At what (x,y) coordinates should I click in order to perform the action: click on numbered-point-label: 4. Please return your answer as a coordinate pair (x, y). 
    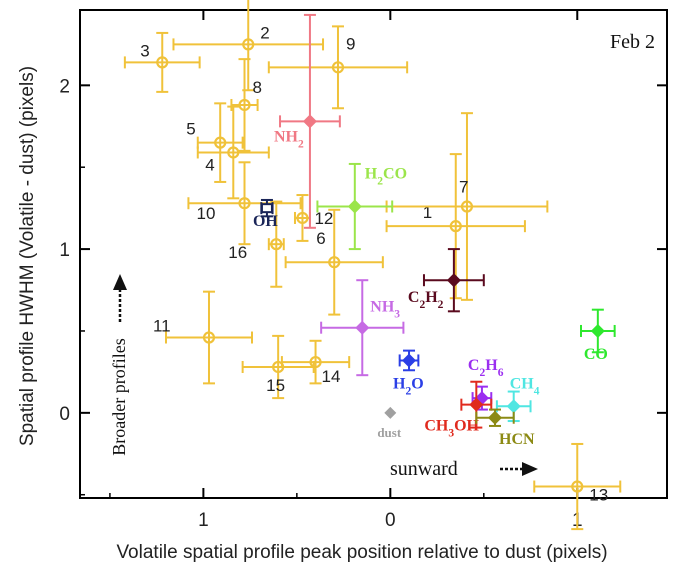
    Looking at the image, I should click on (209, 164).